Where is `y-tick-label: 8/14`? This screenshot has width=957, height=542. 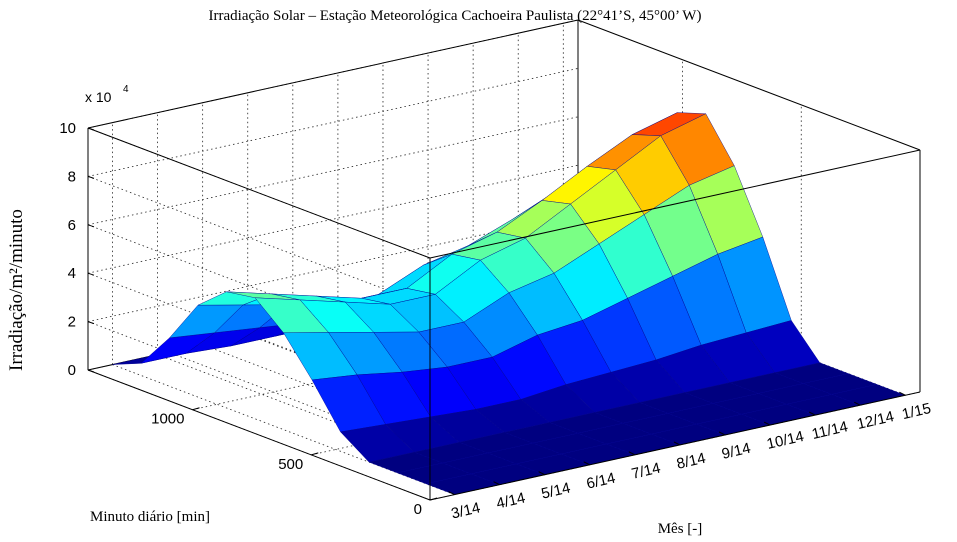
y-tick-label: 8/14 is located at coordinates (691, 461).